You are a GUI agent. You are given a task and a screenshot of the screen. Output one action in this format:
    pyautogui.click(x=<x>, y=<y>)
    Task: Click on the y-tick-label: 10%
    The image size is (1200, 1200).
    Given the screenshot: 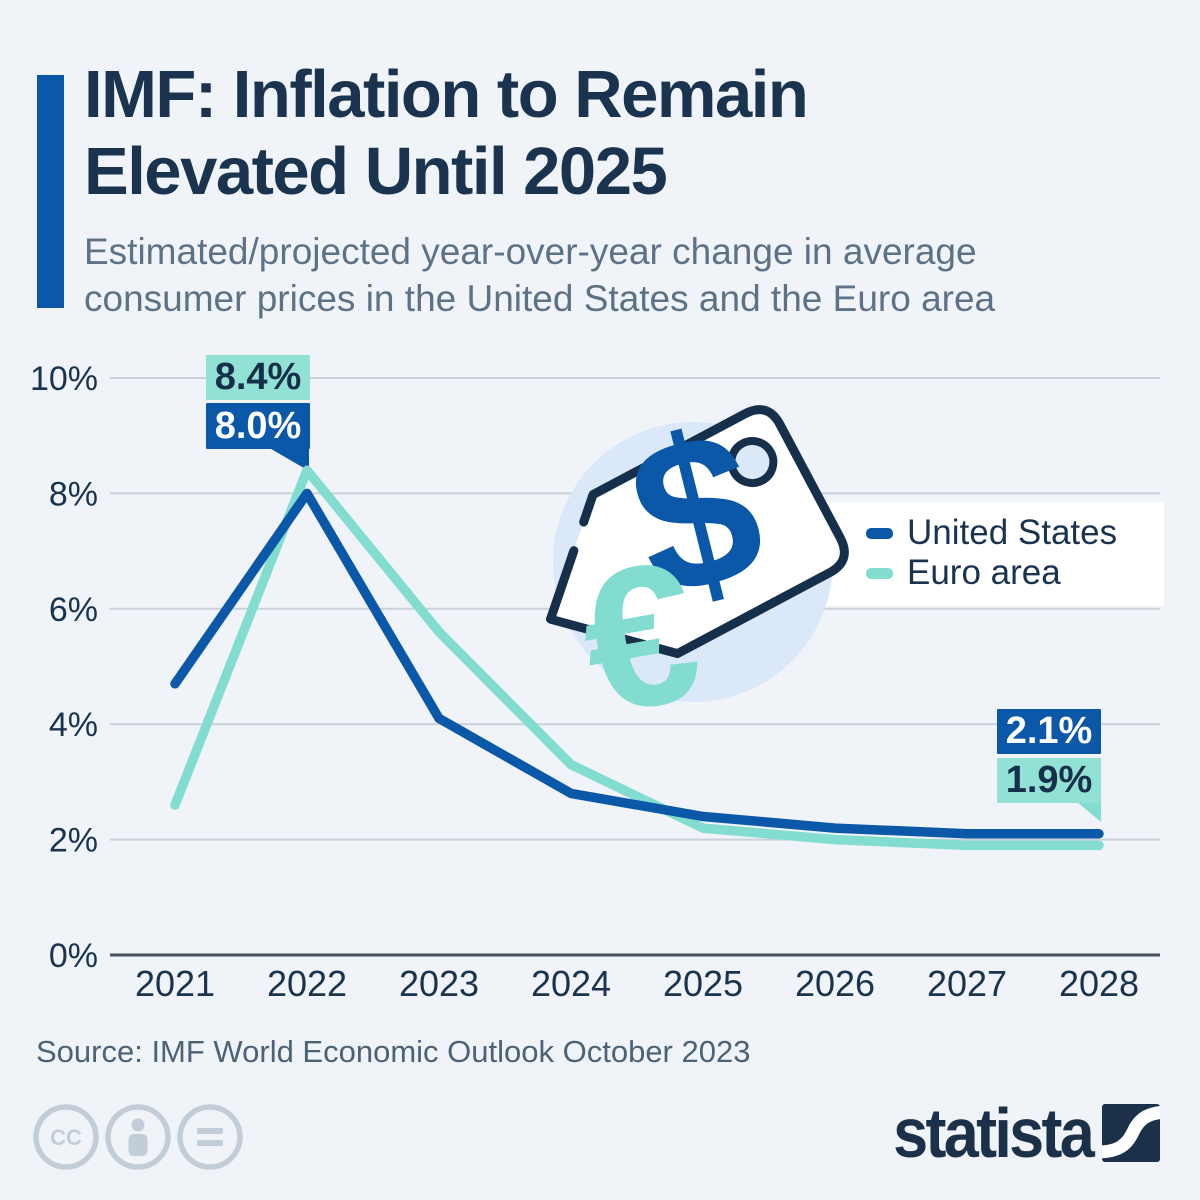 What is the action you would take?
    pyautogui.click(x=64, y=379)
    